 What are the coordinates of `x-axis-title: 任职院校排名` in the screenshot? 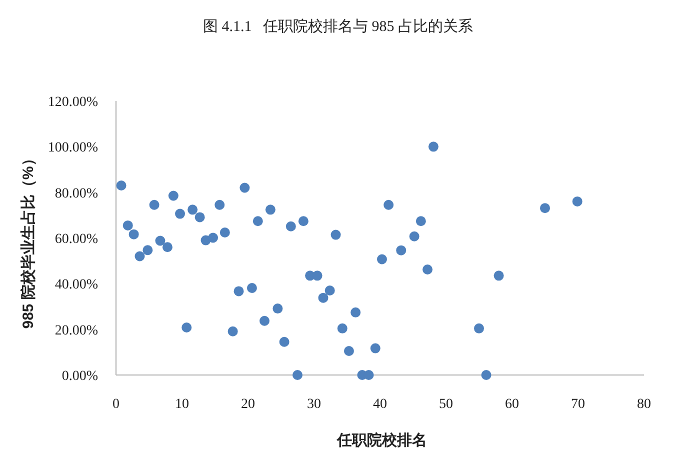 It's located at (381, 440).